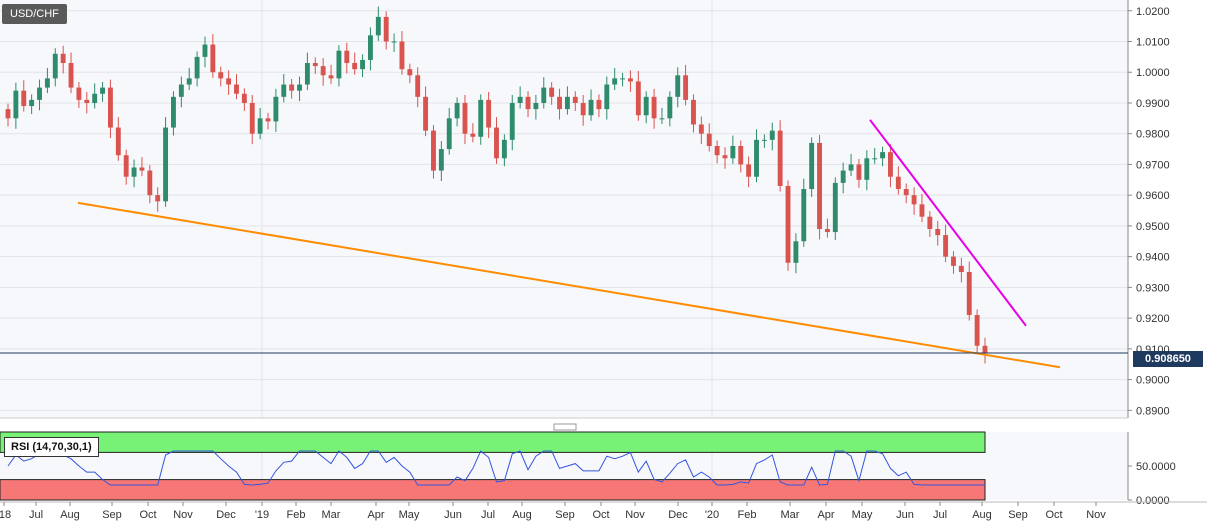 Image resolution: width=1207 pixels, height=526 pixels. Describe the element at coordinates (51, 447) in the screenshot. I see `rsi-indicator-label: RSI (14,70,30,1)` at that location.